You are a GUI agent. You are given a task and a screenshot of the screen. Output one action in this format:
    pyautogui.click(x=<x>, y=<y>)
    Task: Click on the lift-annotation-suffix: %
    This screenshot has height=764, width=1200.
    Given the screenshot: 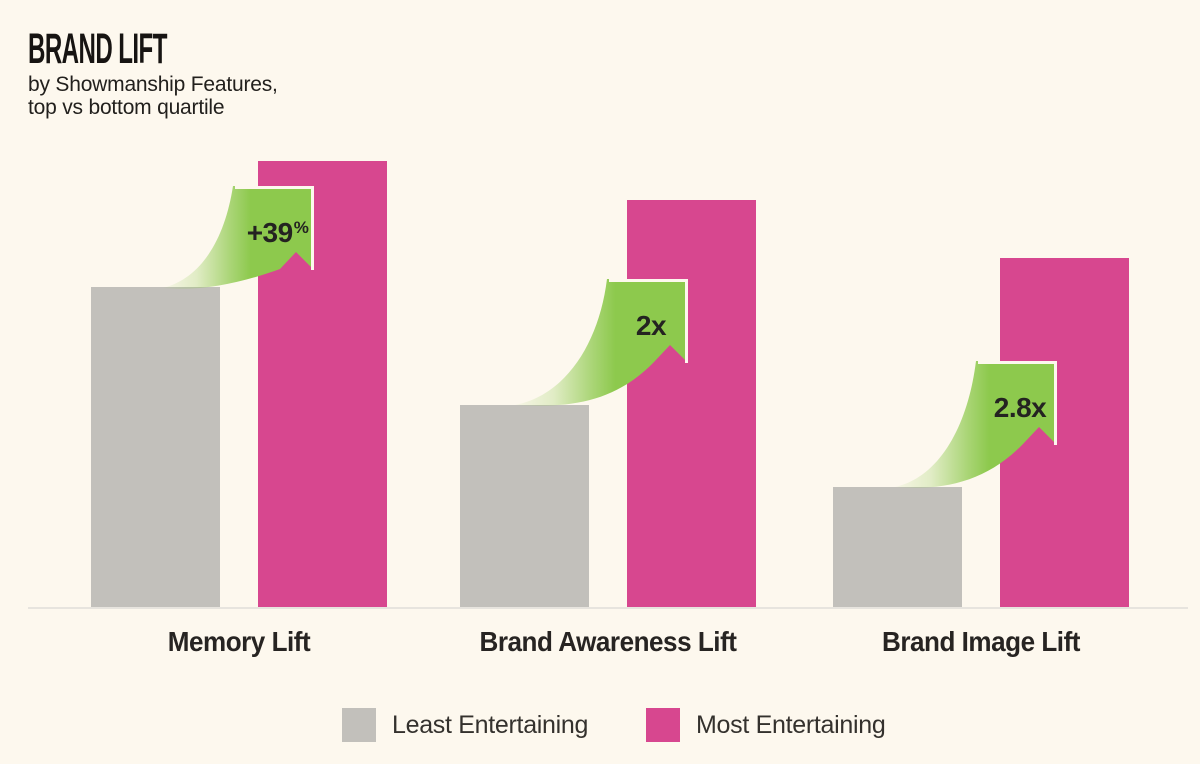 What is the action you would take?
    pyautogui.click(x=301, y=227)
    